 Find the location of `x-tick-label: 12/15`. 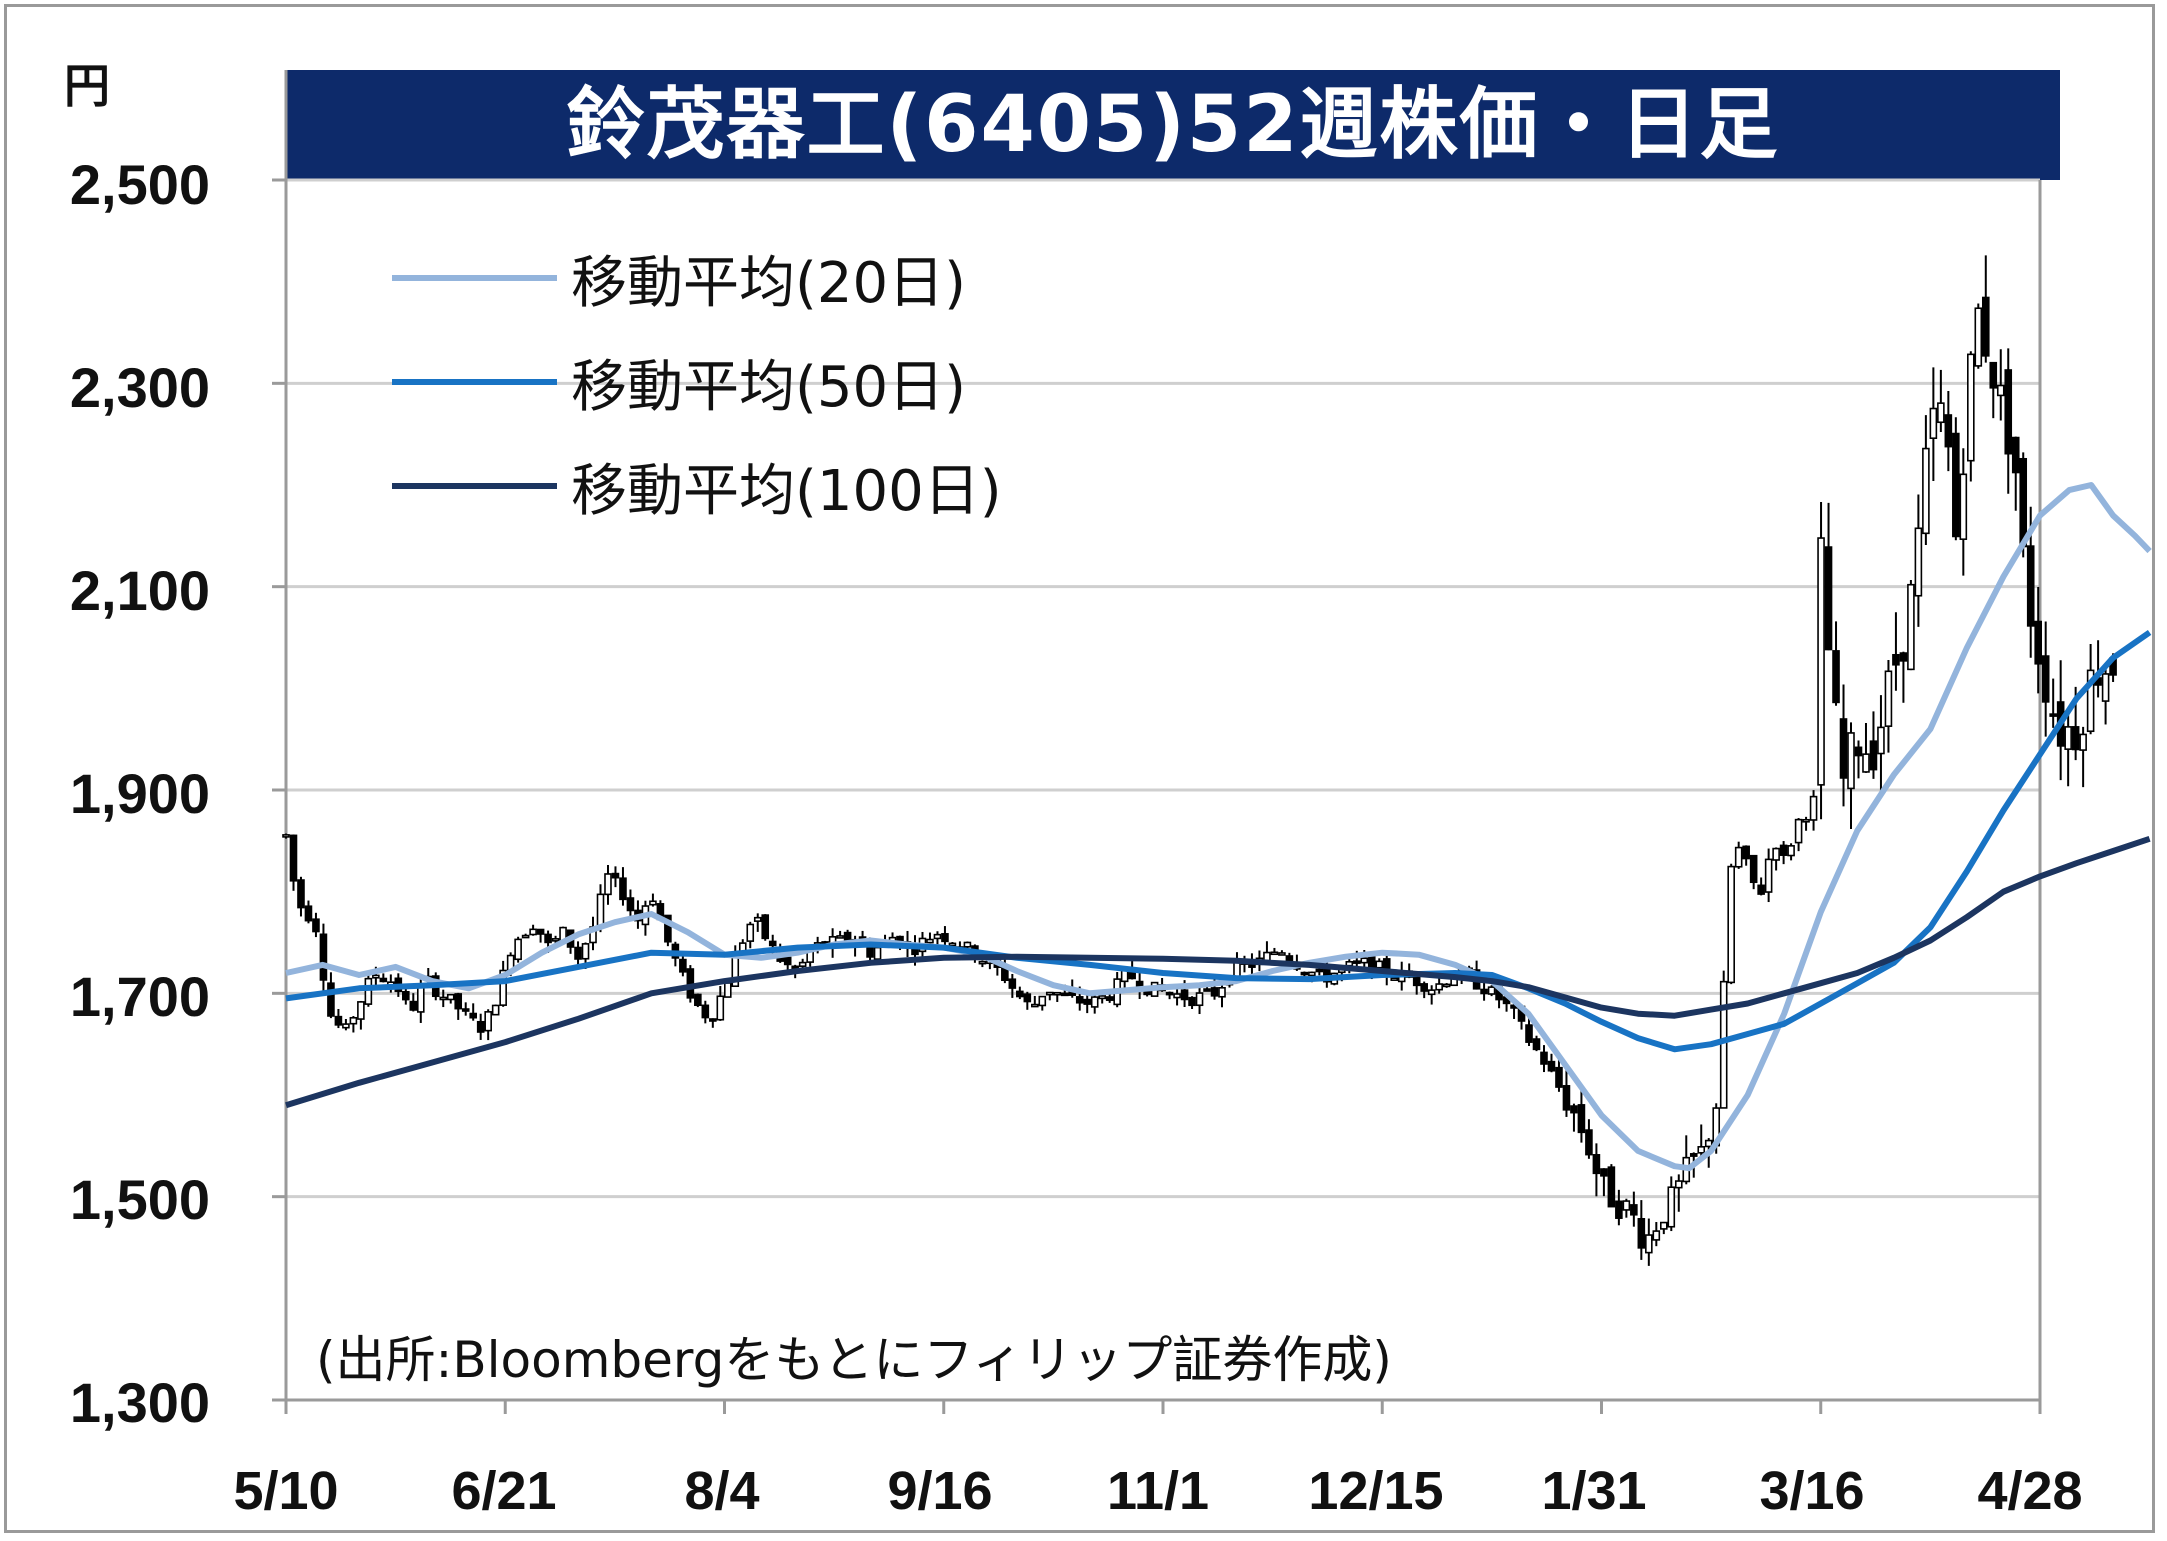

x-tick-label: 12/15 is located at coordinates (1376, 1491).